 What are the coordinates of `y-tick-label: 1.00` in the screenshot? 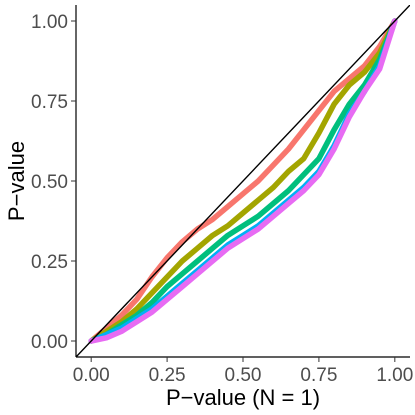 It's located at (49, 22).